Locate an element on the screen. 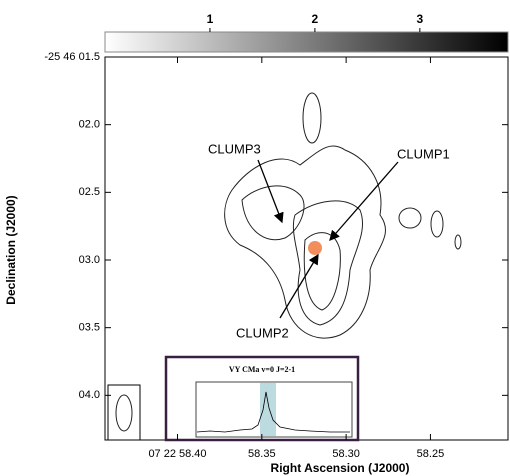 This screenshot has height=476, width=510. y-axis-title: Declination (J2000) is located at coordinates (11, 249).